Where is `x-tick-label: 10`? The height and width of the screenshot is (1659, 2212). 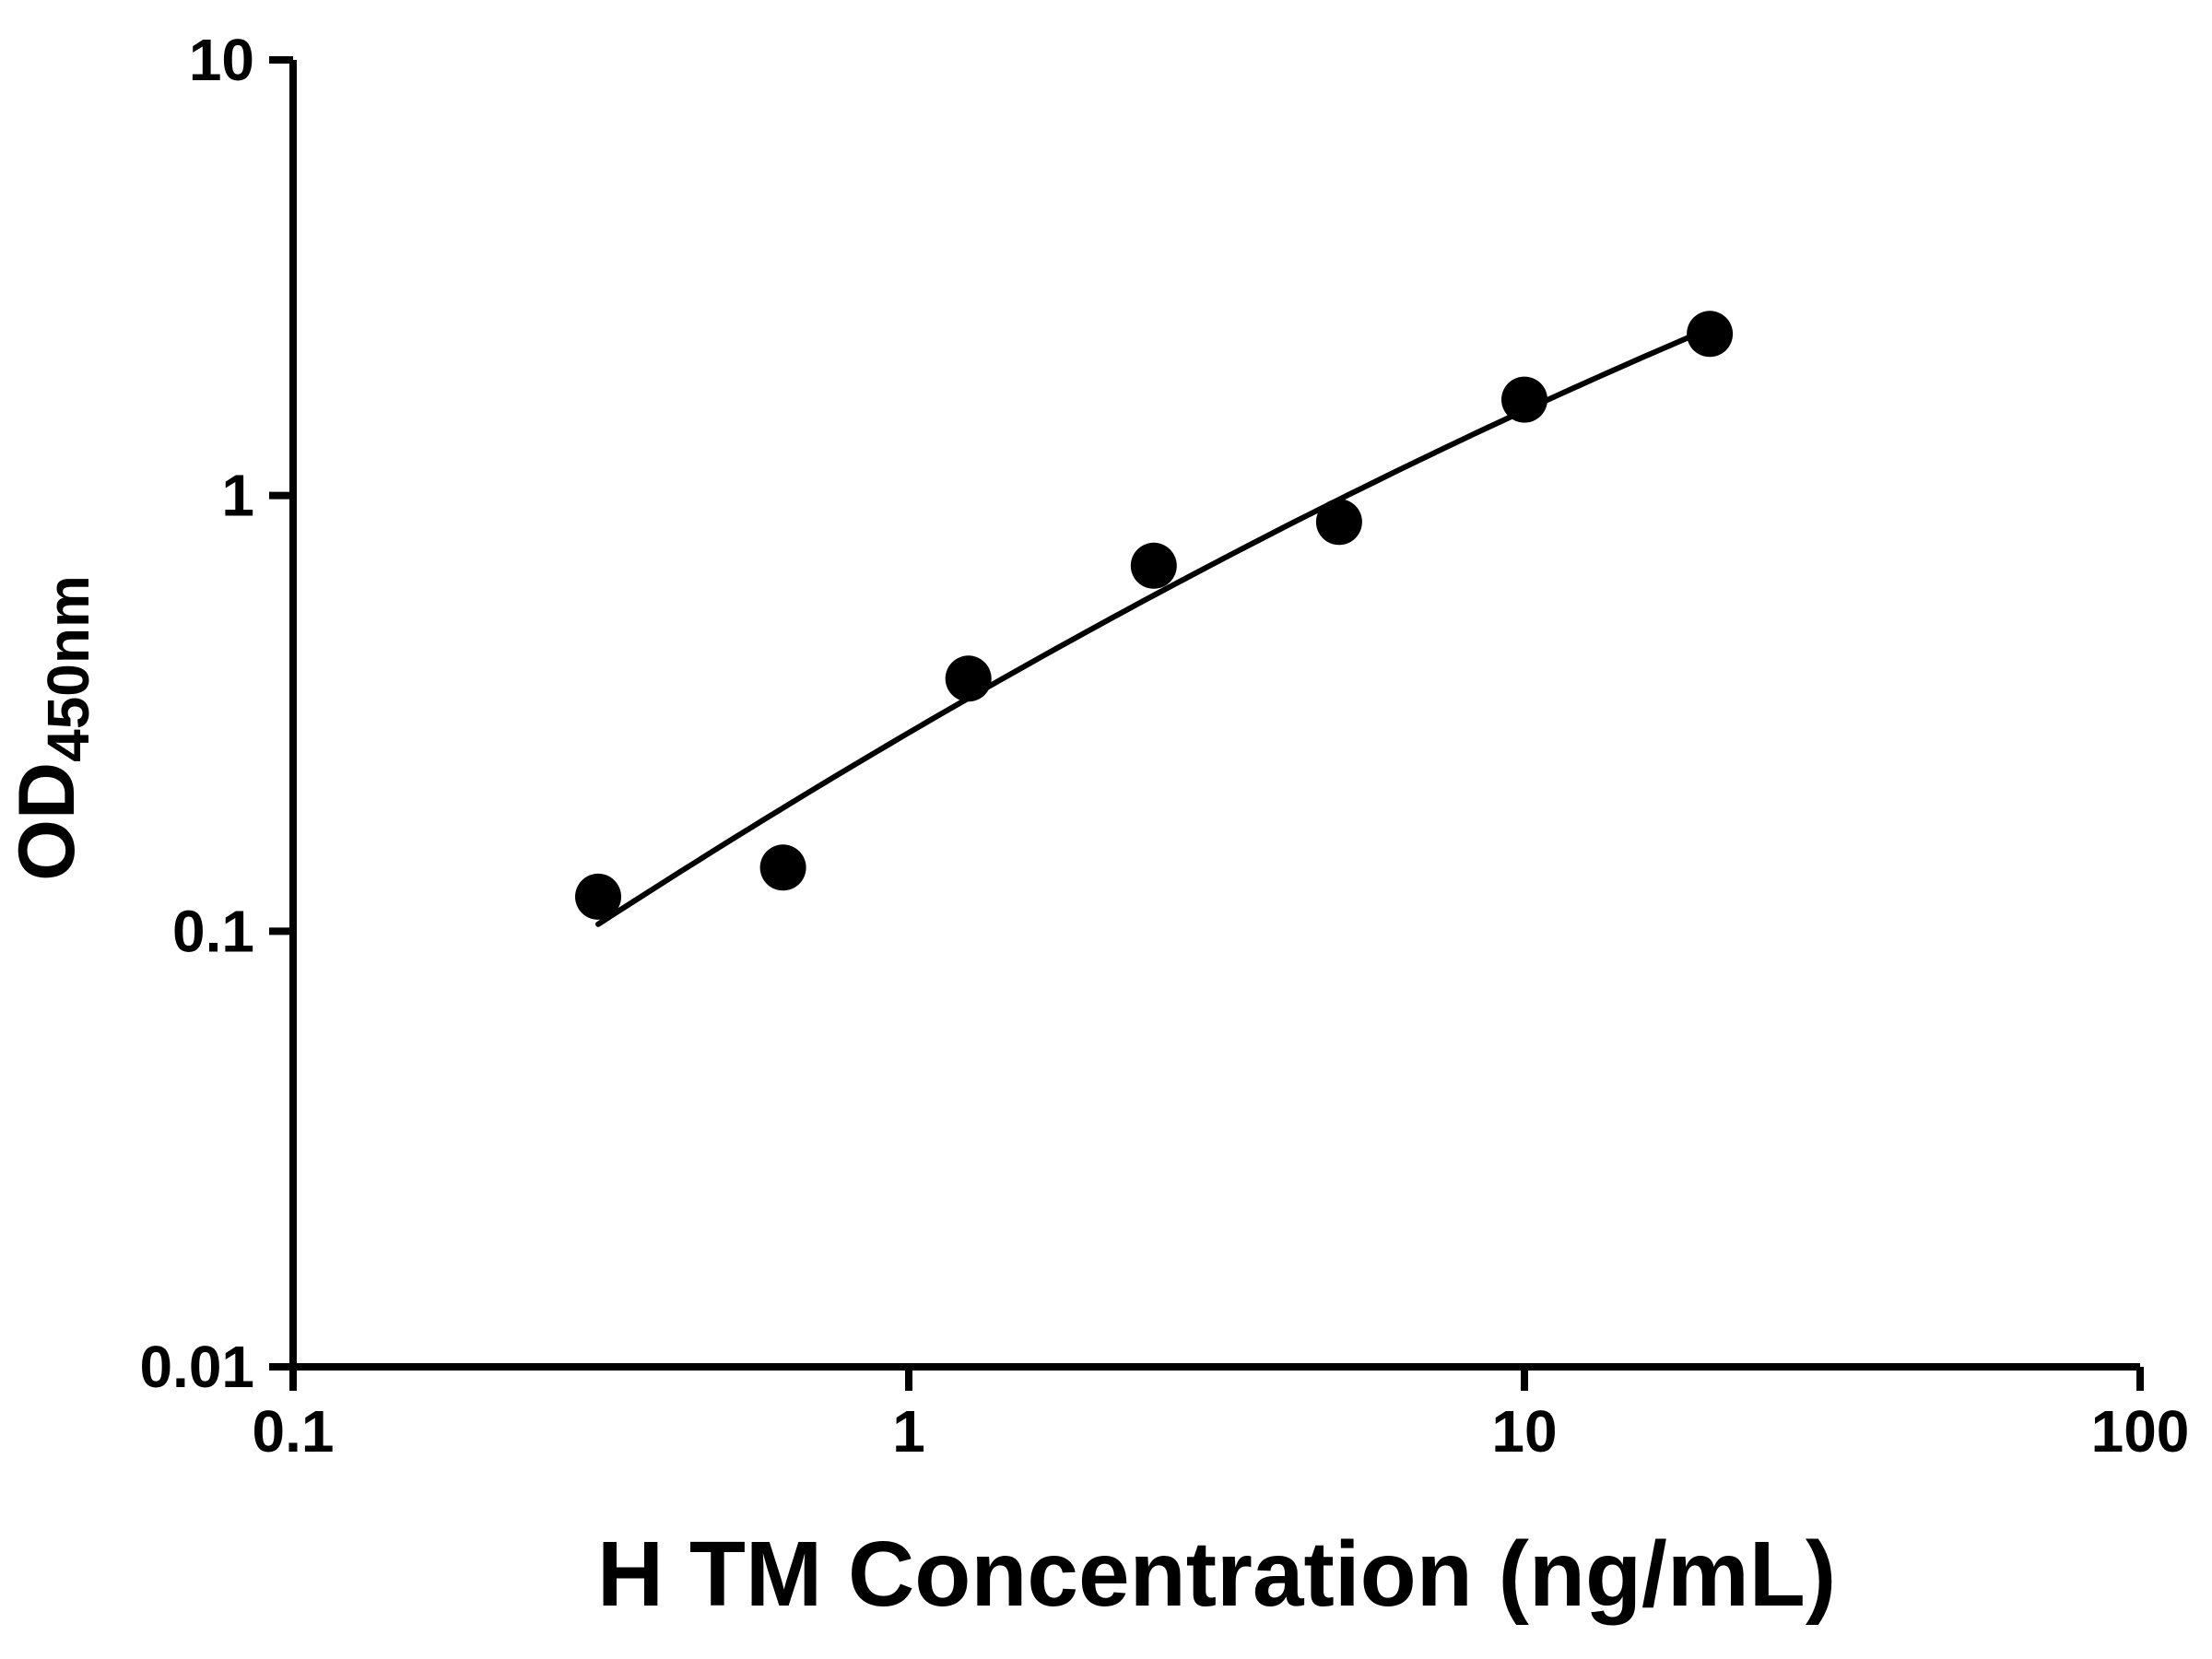 x-tick-label: 10 is located at coordinates (1524, 1431).